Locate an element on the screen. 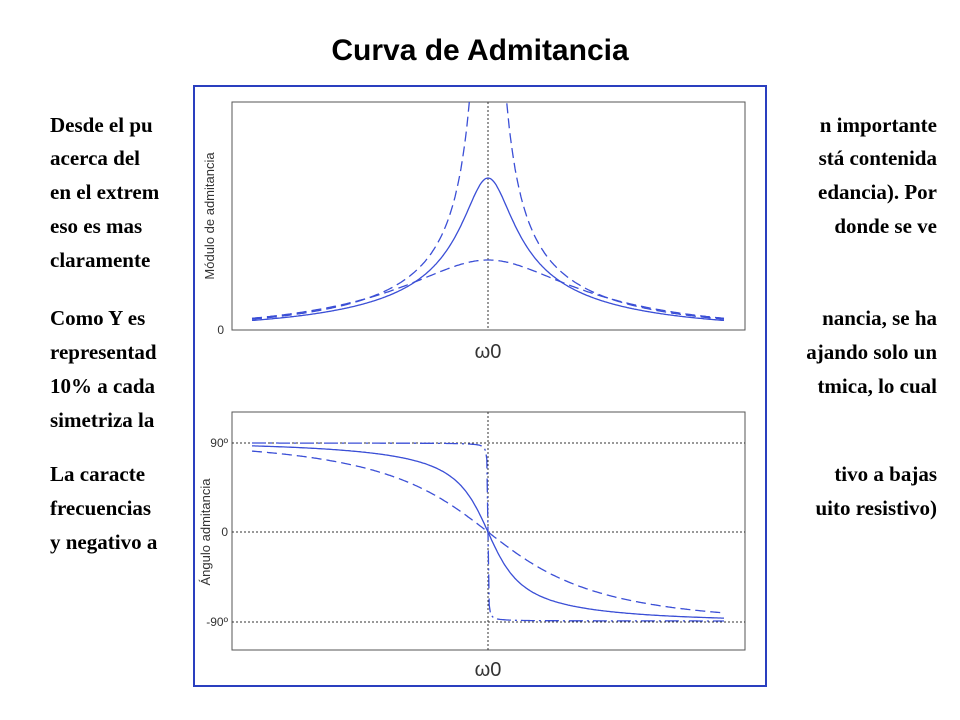 The image size is (960, 720). text-fragment: nancia, se ha is located at coordinates (879, 318).